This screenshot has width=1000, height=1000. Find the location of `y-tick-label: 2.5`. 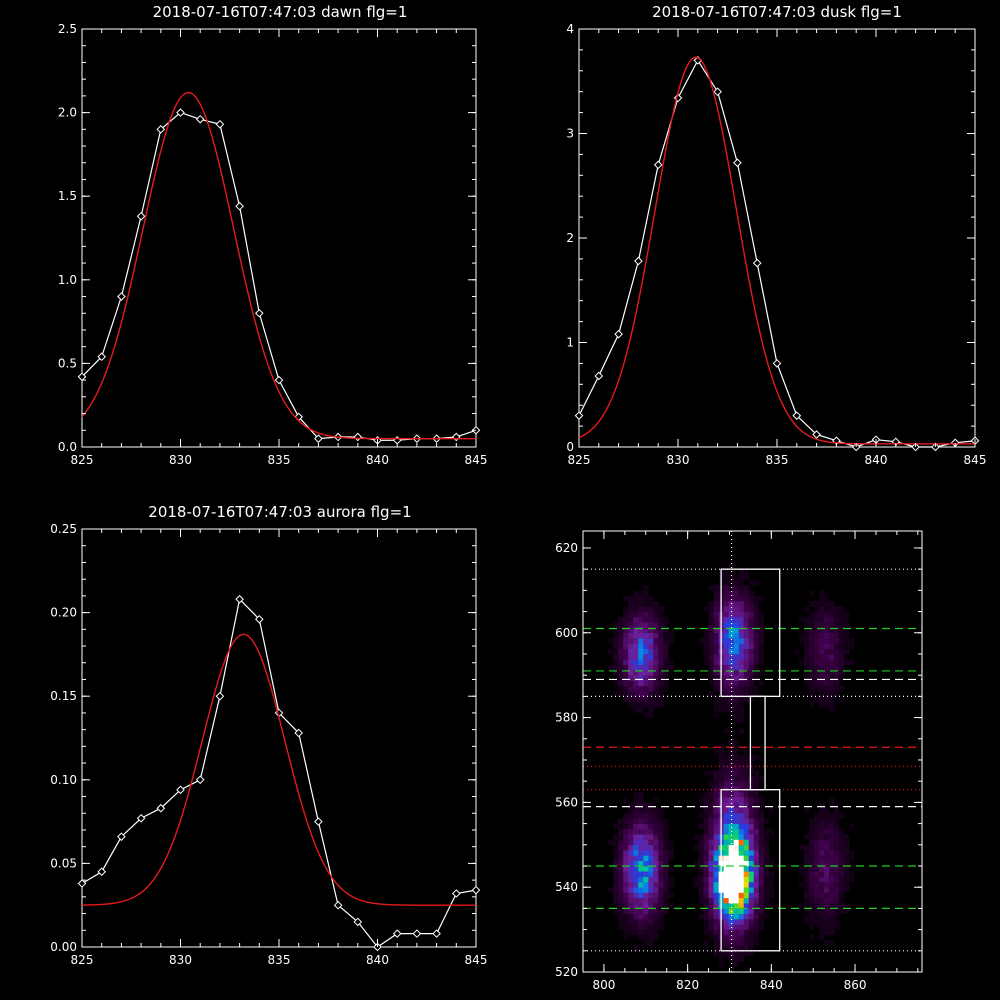

y-tick-label: 2.5 is located at coordinates (67, 29).